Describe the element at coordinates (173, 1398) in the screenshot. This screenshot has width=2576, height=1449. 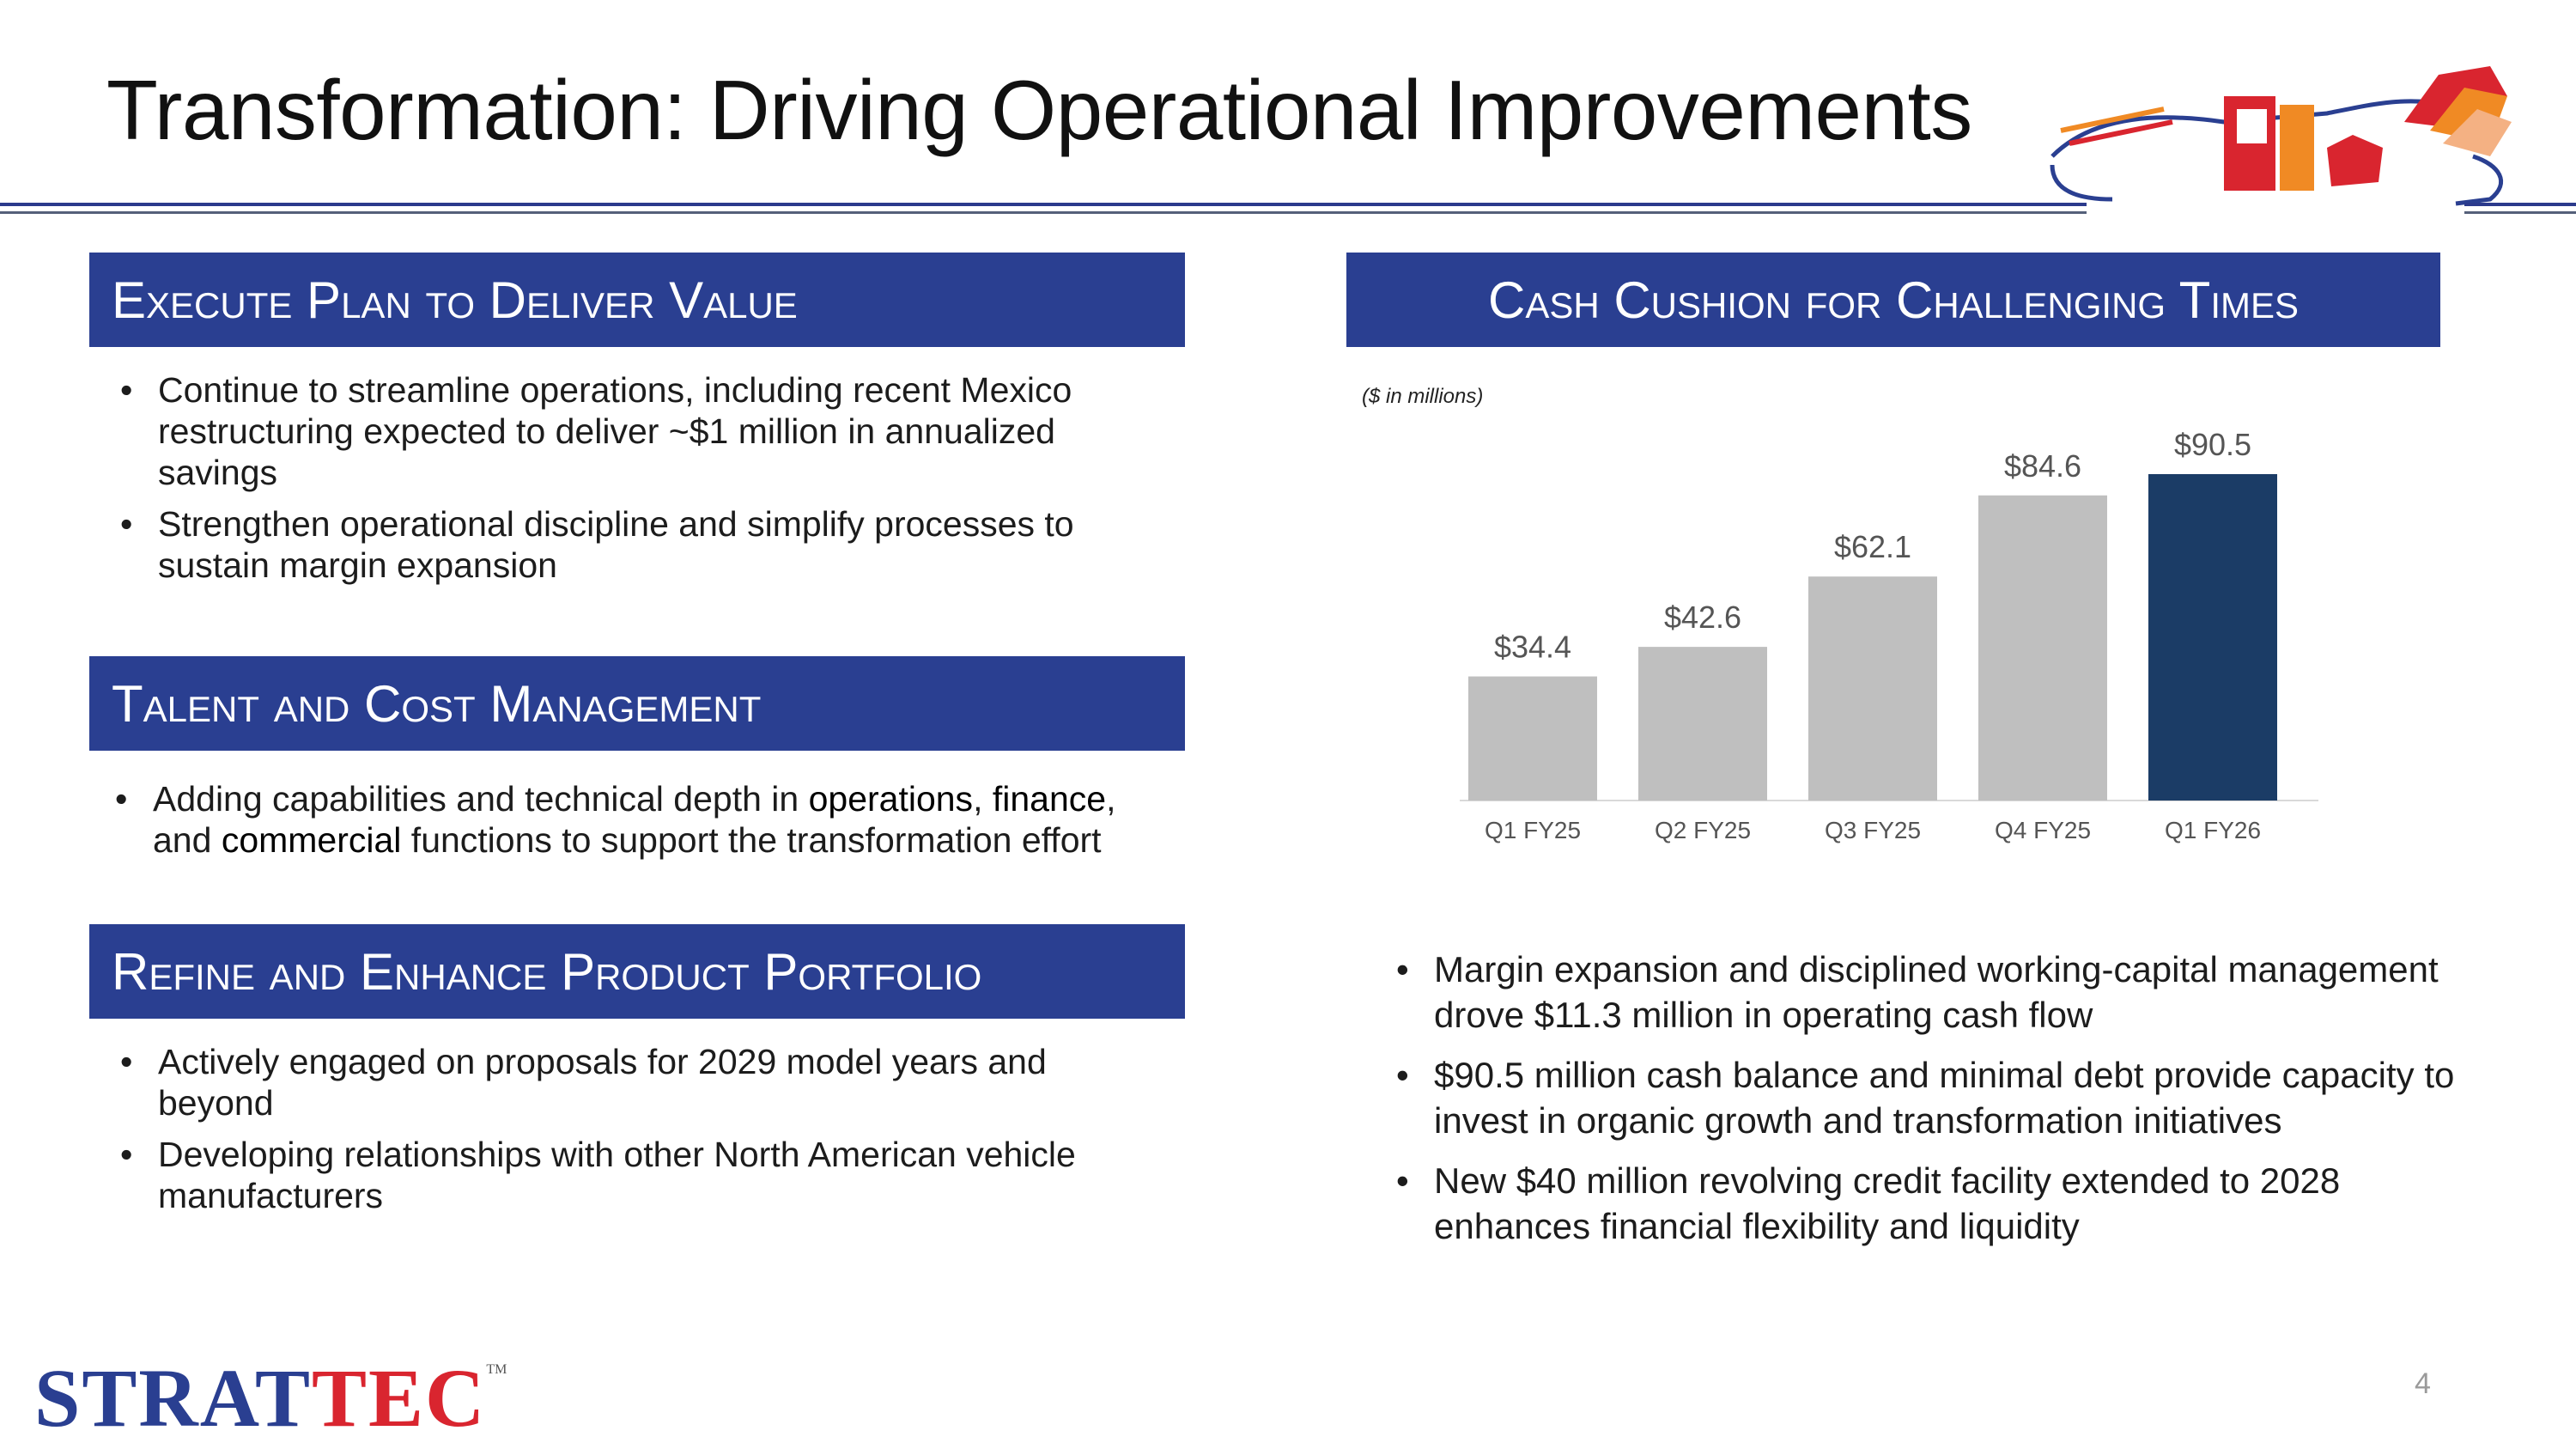
I see `logo-main: STRAT` at that location.